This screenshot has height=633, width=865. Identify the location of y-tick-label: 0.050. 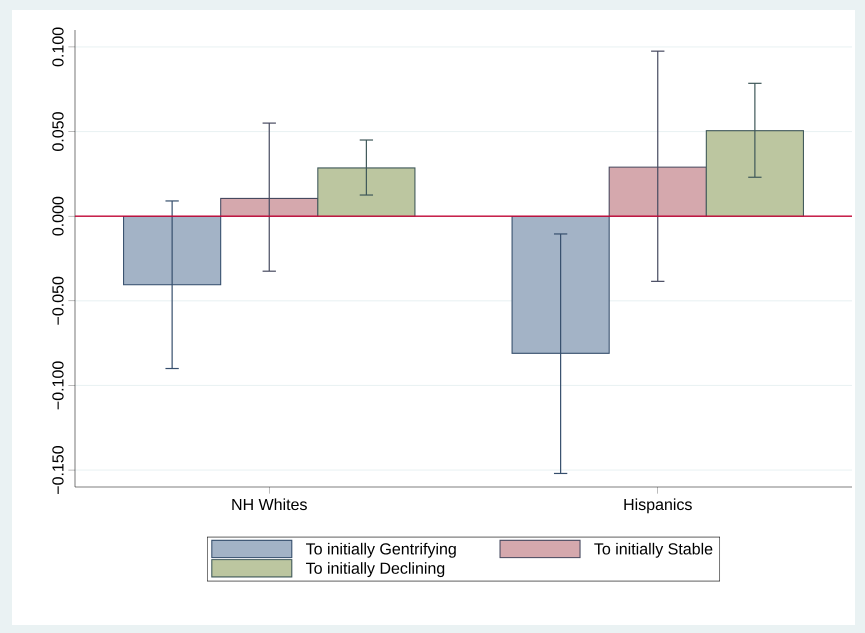
(58, 131).